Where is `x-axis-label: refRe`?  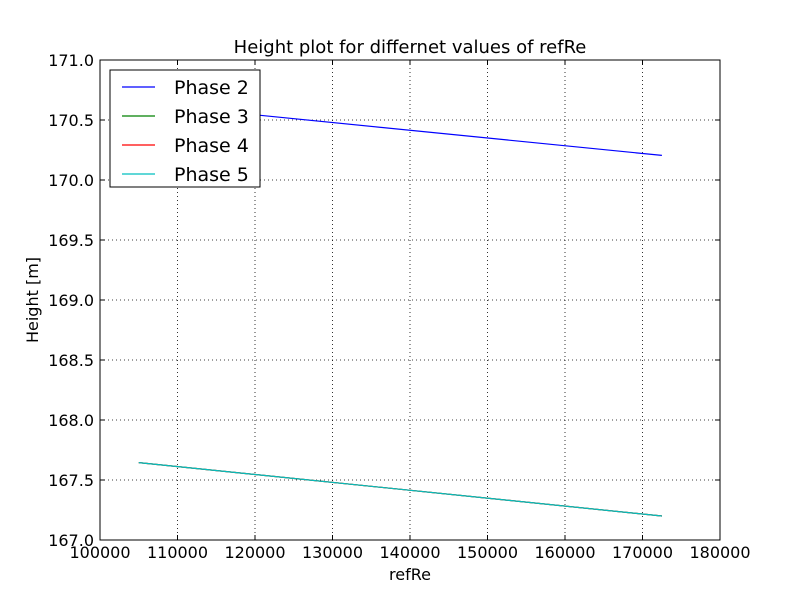
x-axis-label: refRe is located at coordinates (410, 574).